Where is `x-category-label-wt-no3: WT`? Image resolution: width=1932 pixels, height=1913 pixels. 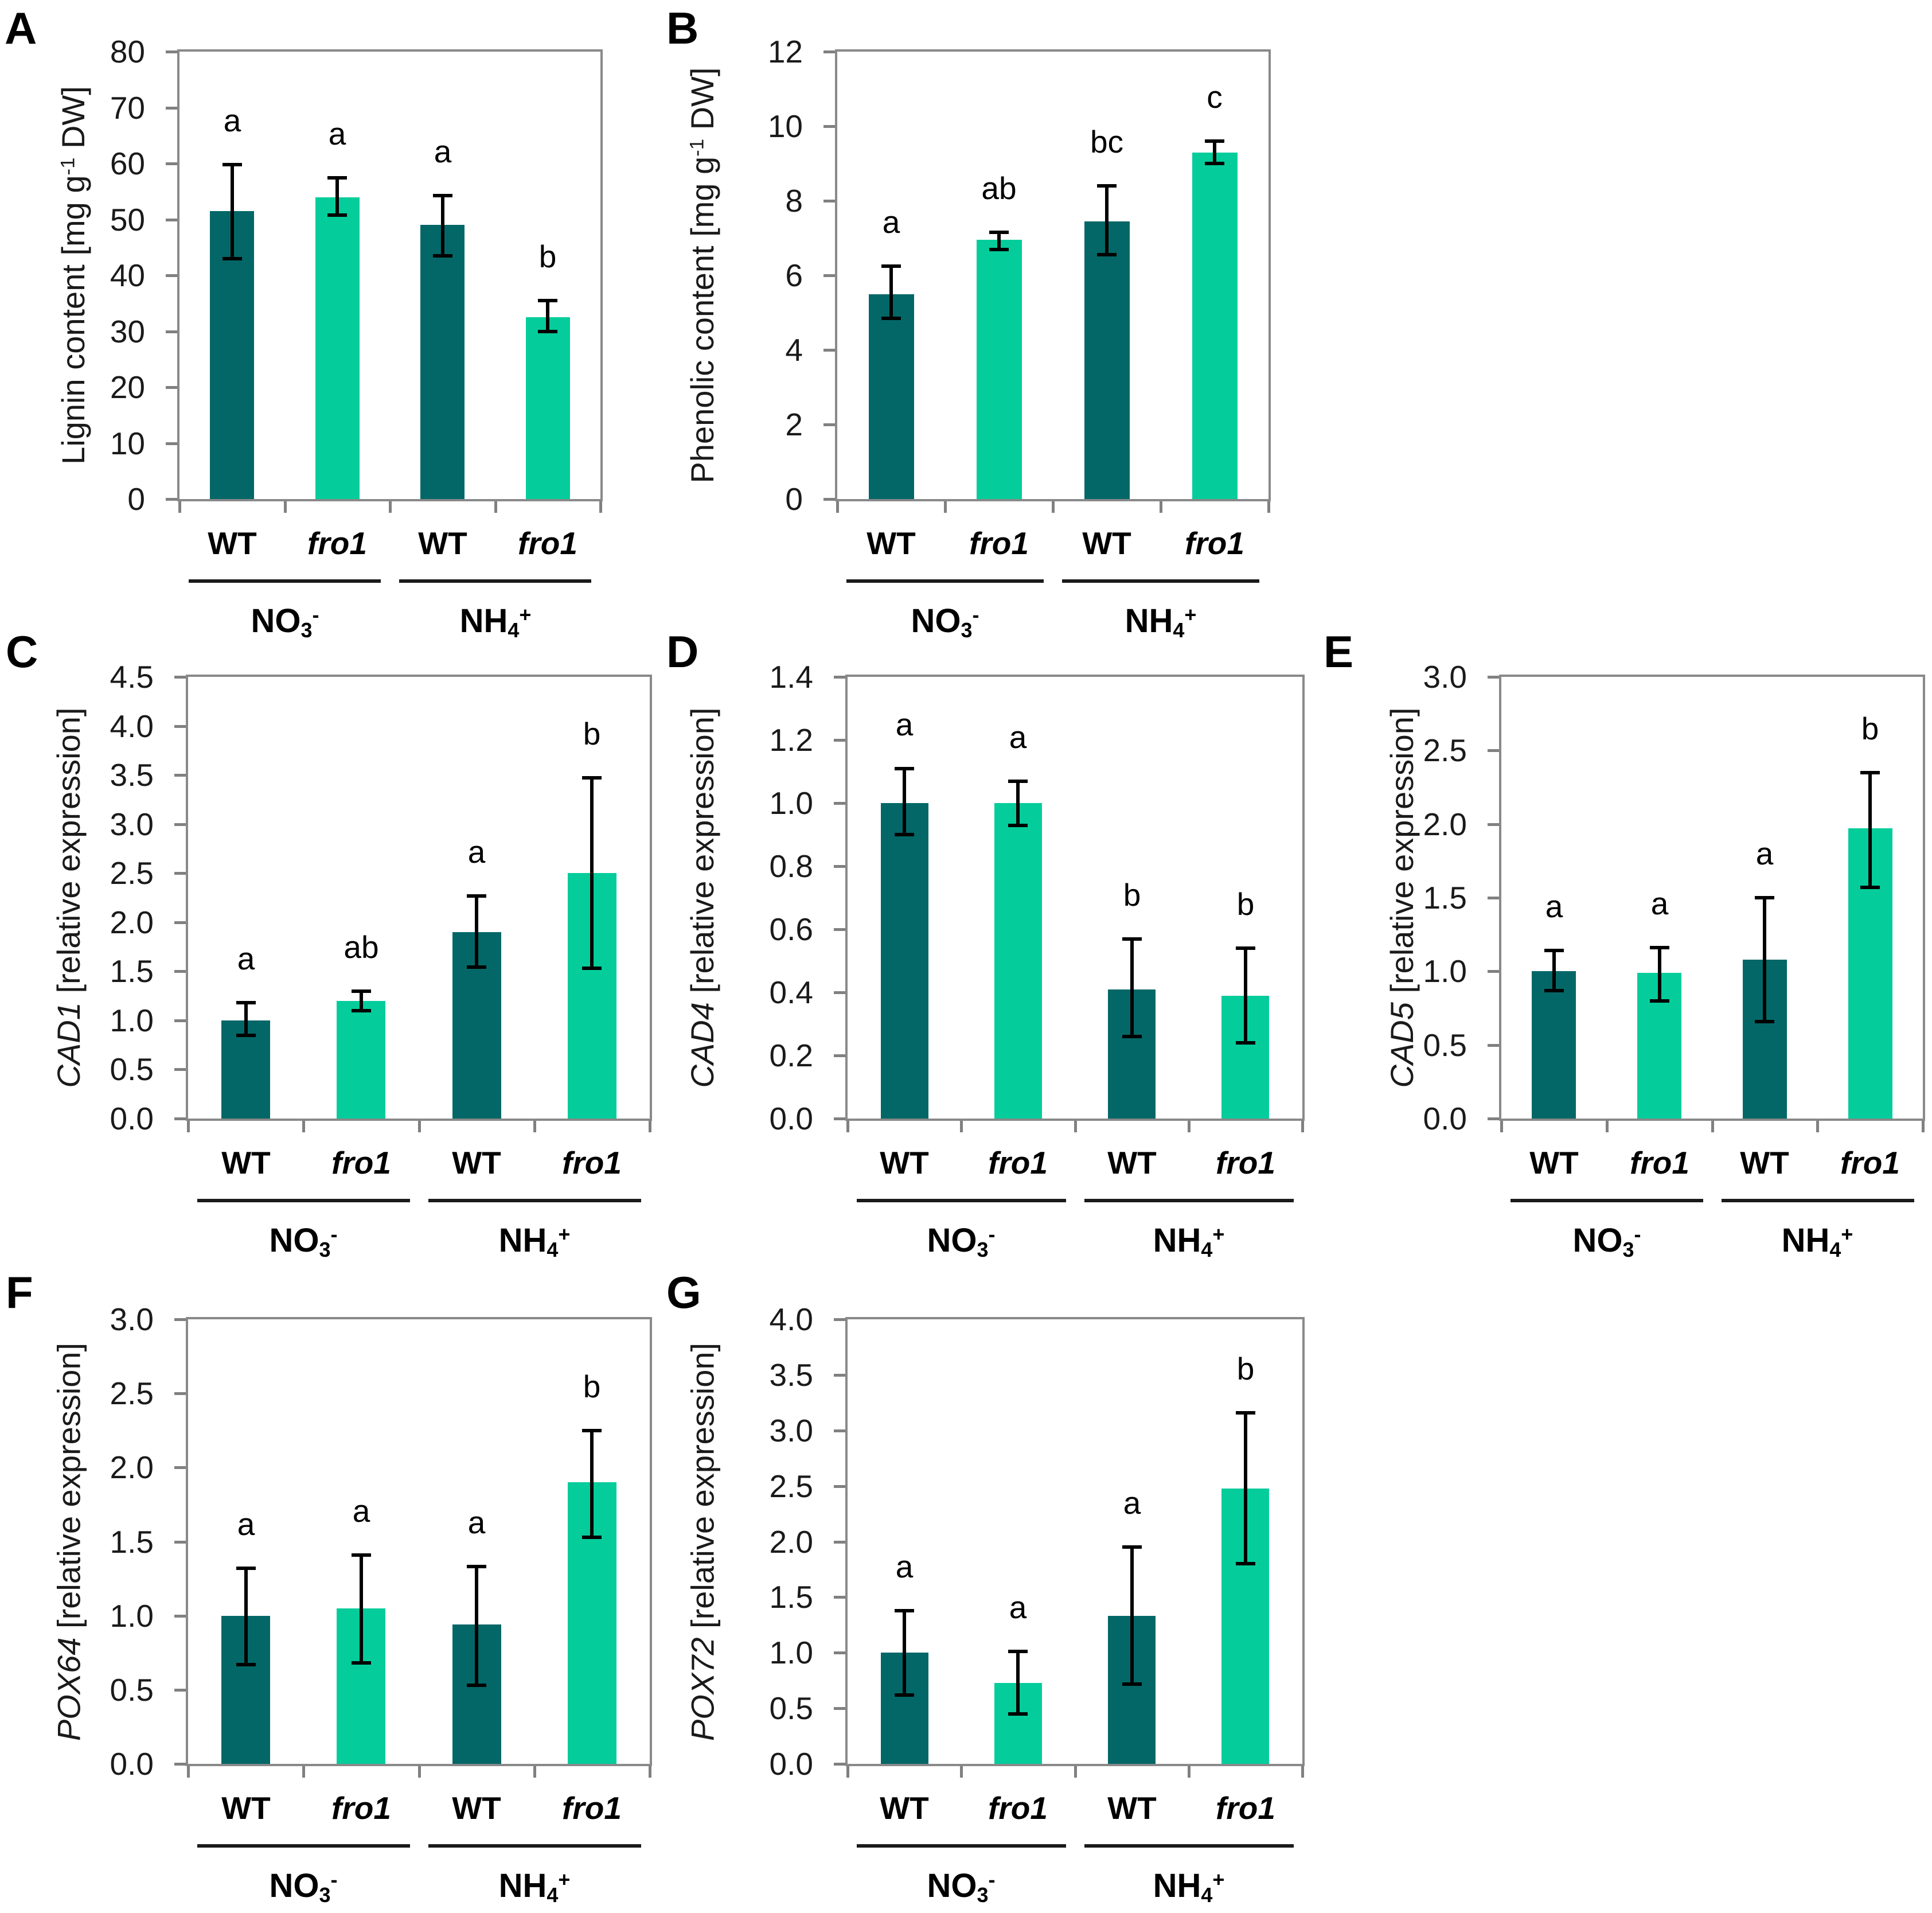
x-category-label-wt-no3: WT is located at coordinates (233, 543).